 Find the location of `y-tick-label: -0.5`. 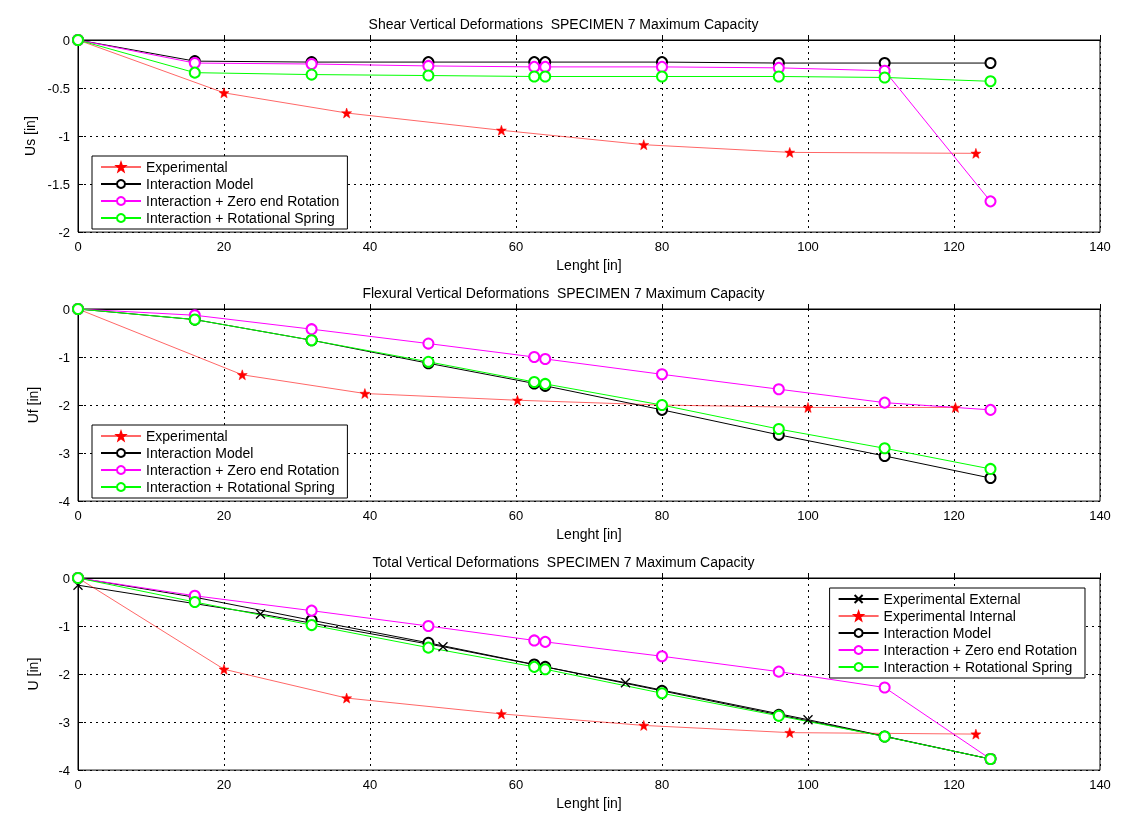

y-tick-label: -0.5 is located at coordinates (58, 88).